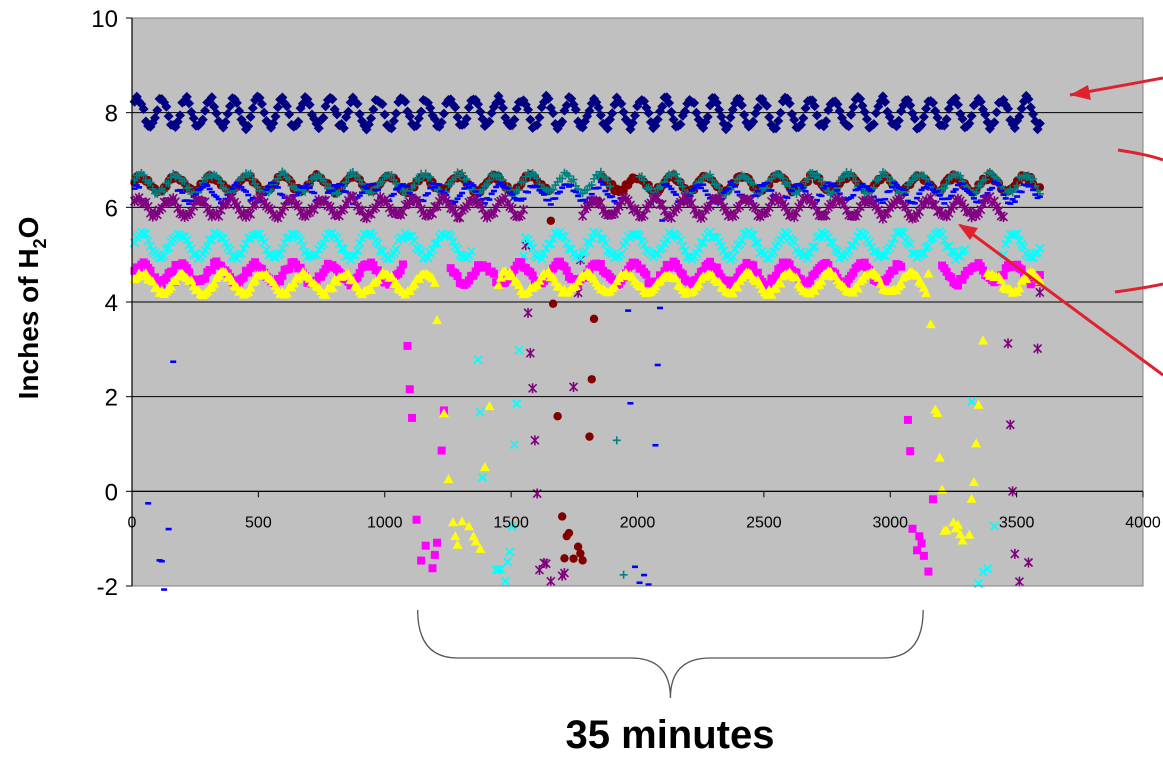 Image resolution: width=1163 pixels, height=759 pixels. Describe the element at coordinates (111, 208) in the screenshot. I see `y-tick-label: 6` at that location.